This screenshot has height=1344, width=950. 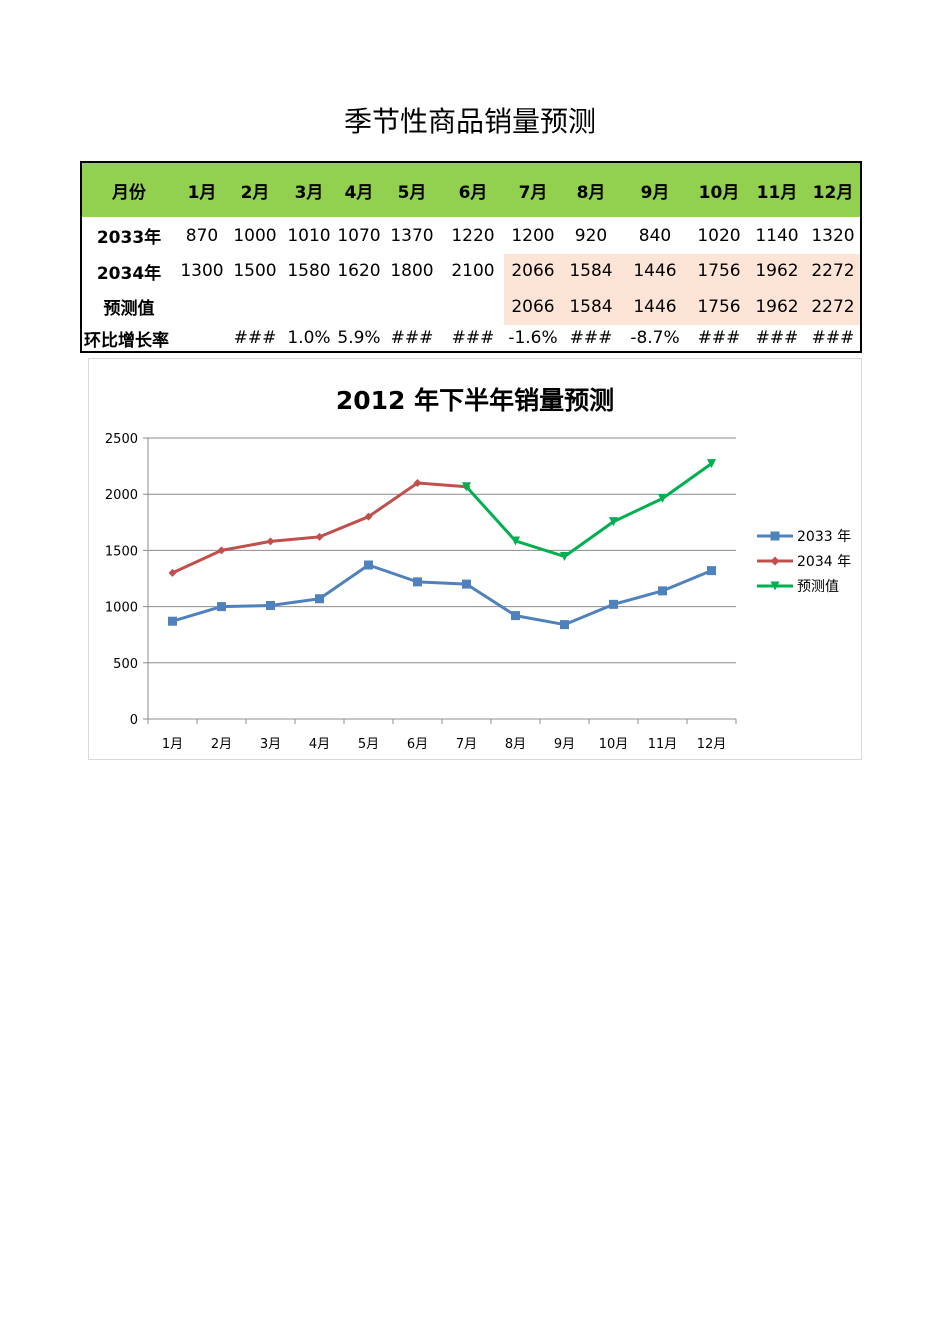 What do you see at coordinates (134, 720) in the screenshot?
I see `y-tick-label: 0` at bounding box center [134, 720].